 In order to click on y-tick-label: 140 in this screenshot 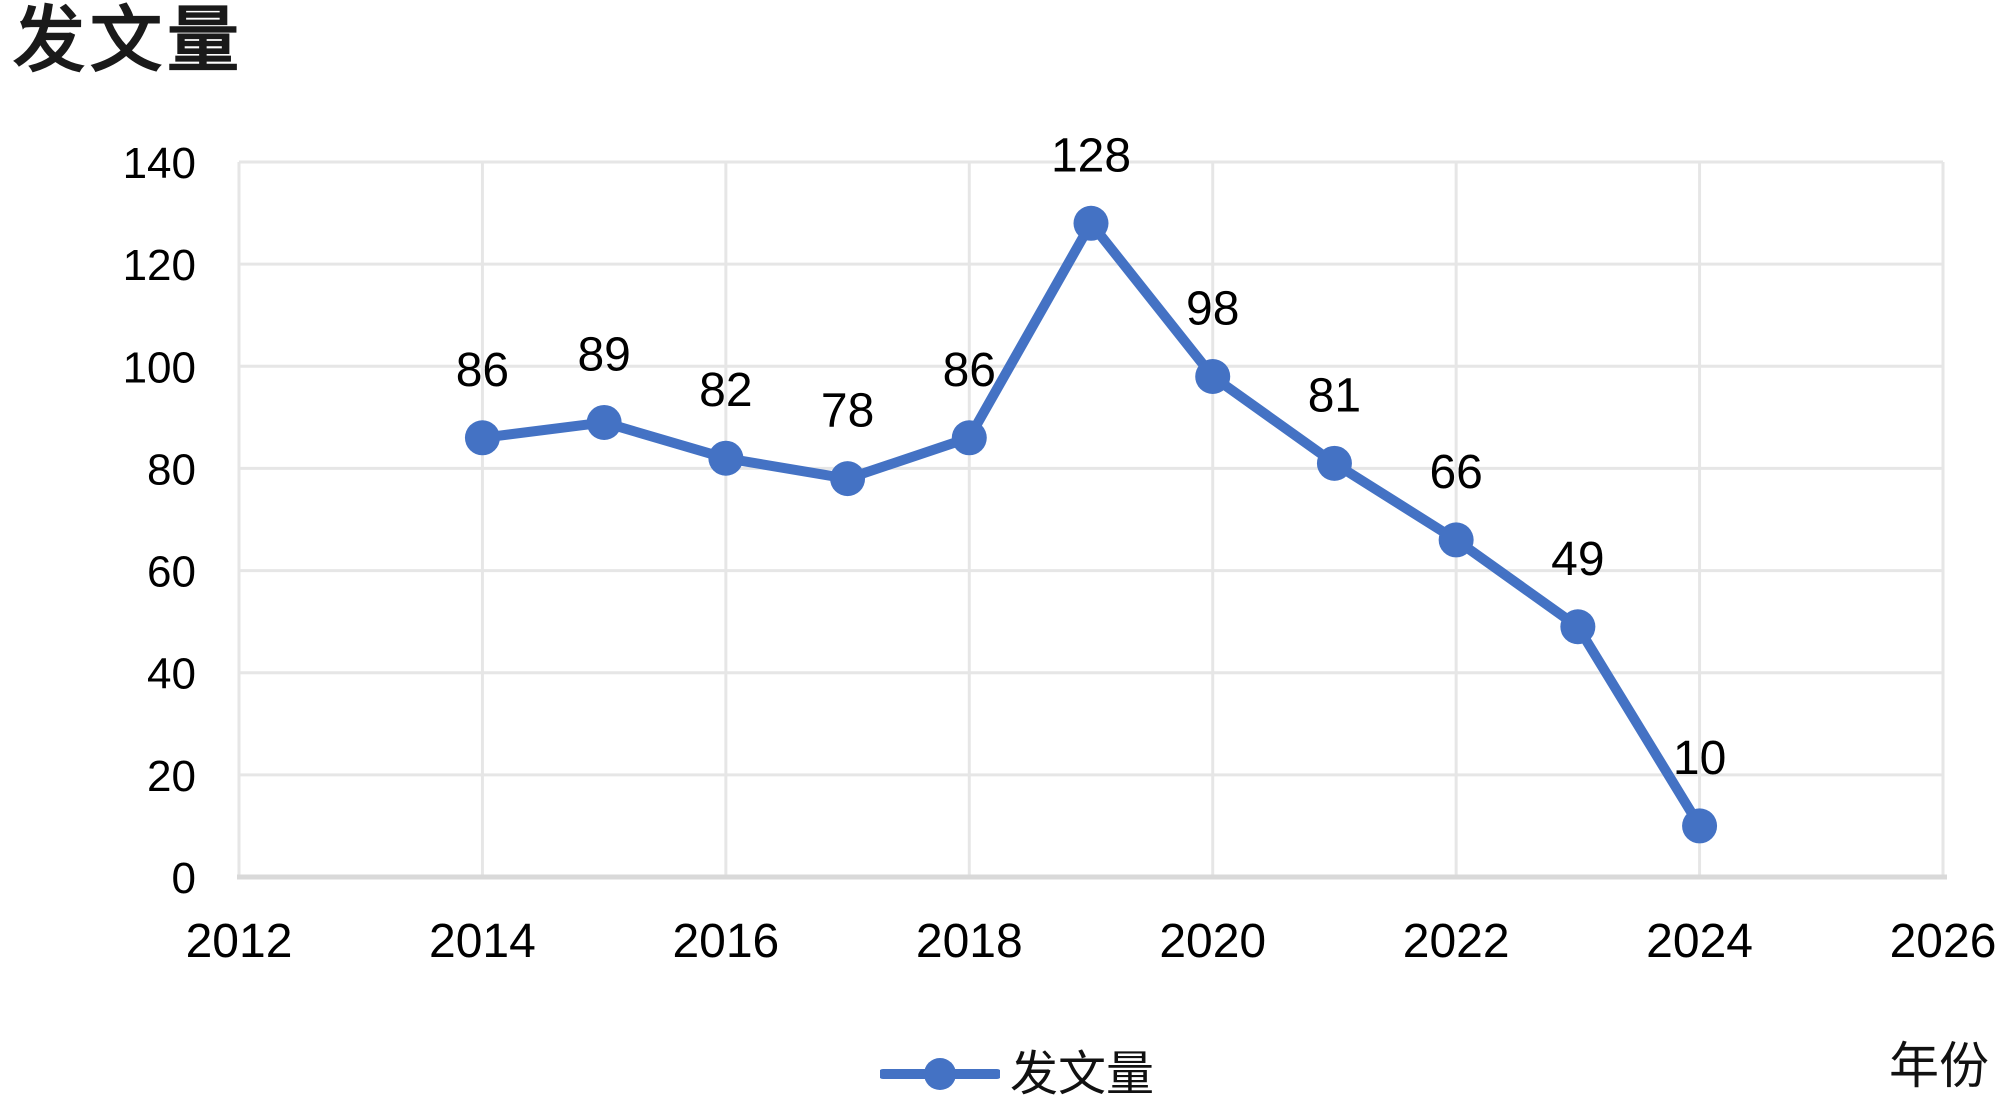, I will do `click(159, 163)`.